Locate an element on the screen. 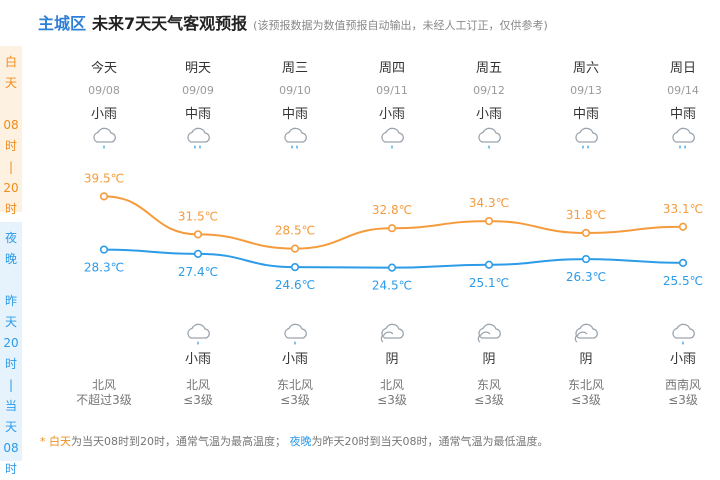  night-weather-label is located at coordinates (104, 360).